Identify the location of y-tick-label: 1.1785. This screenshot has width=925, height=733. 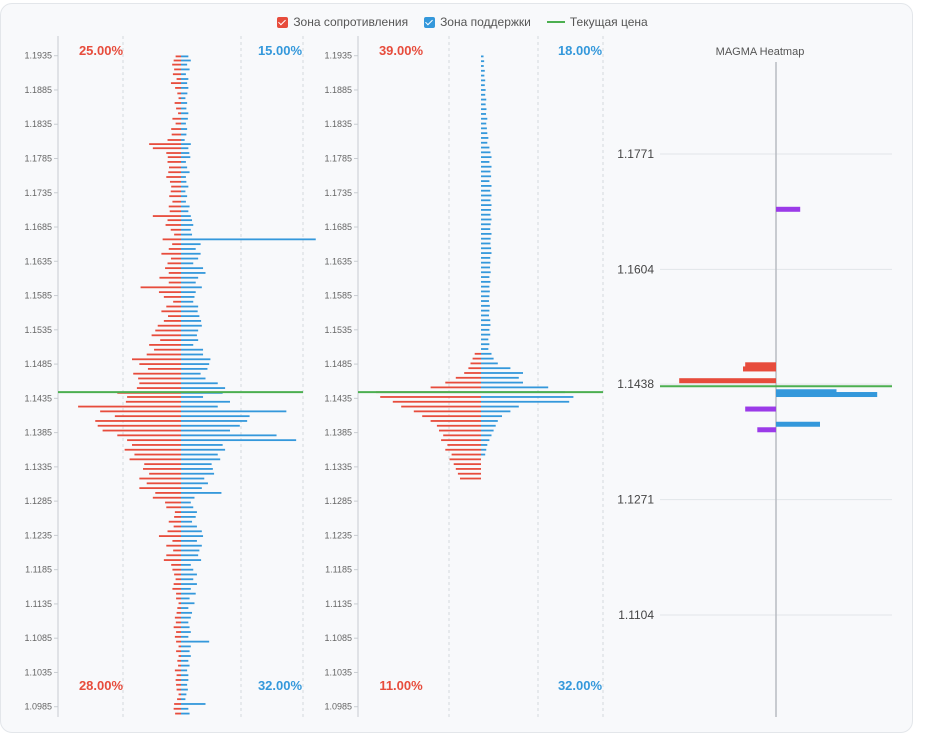
(338, 158).